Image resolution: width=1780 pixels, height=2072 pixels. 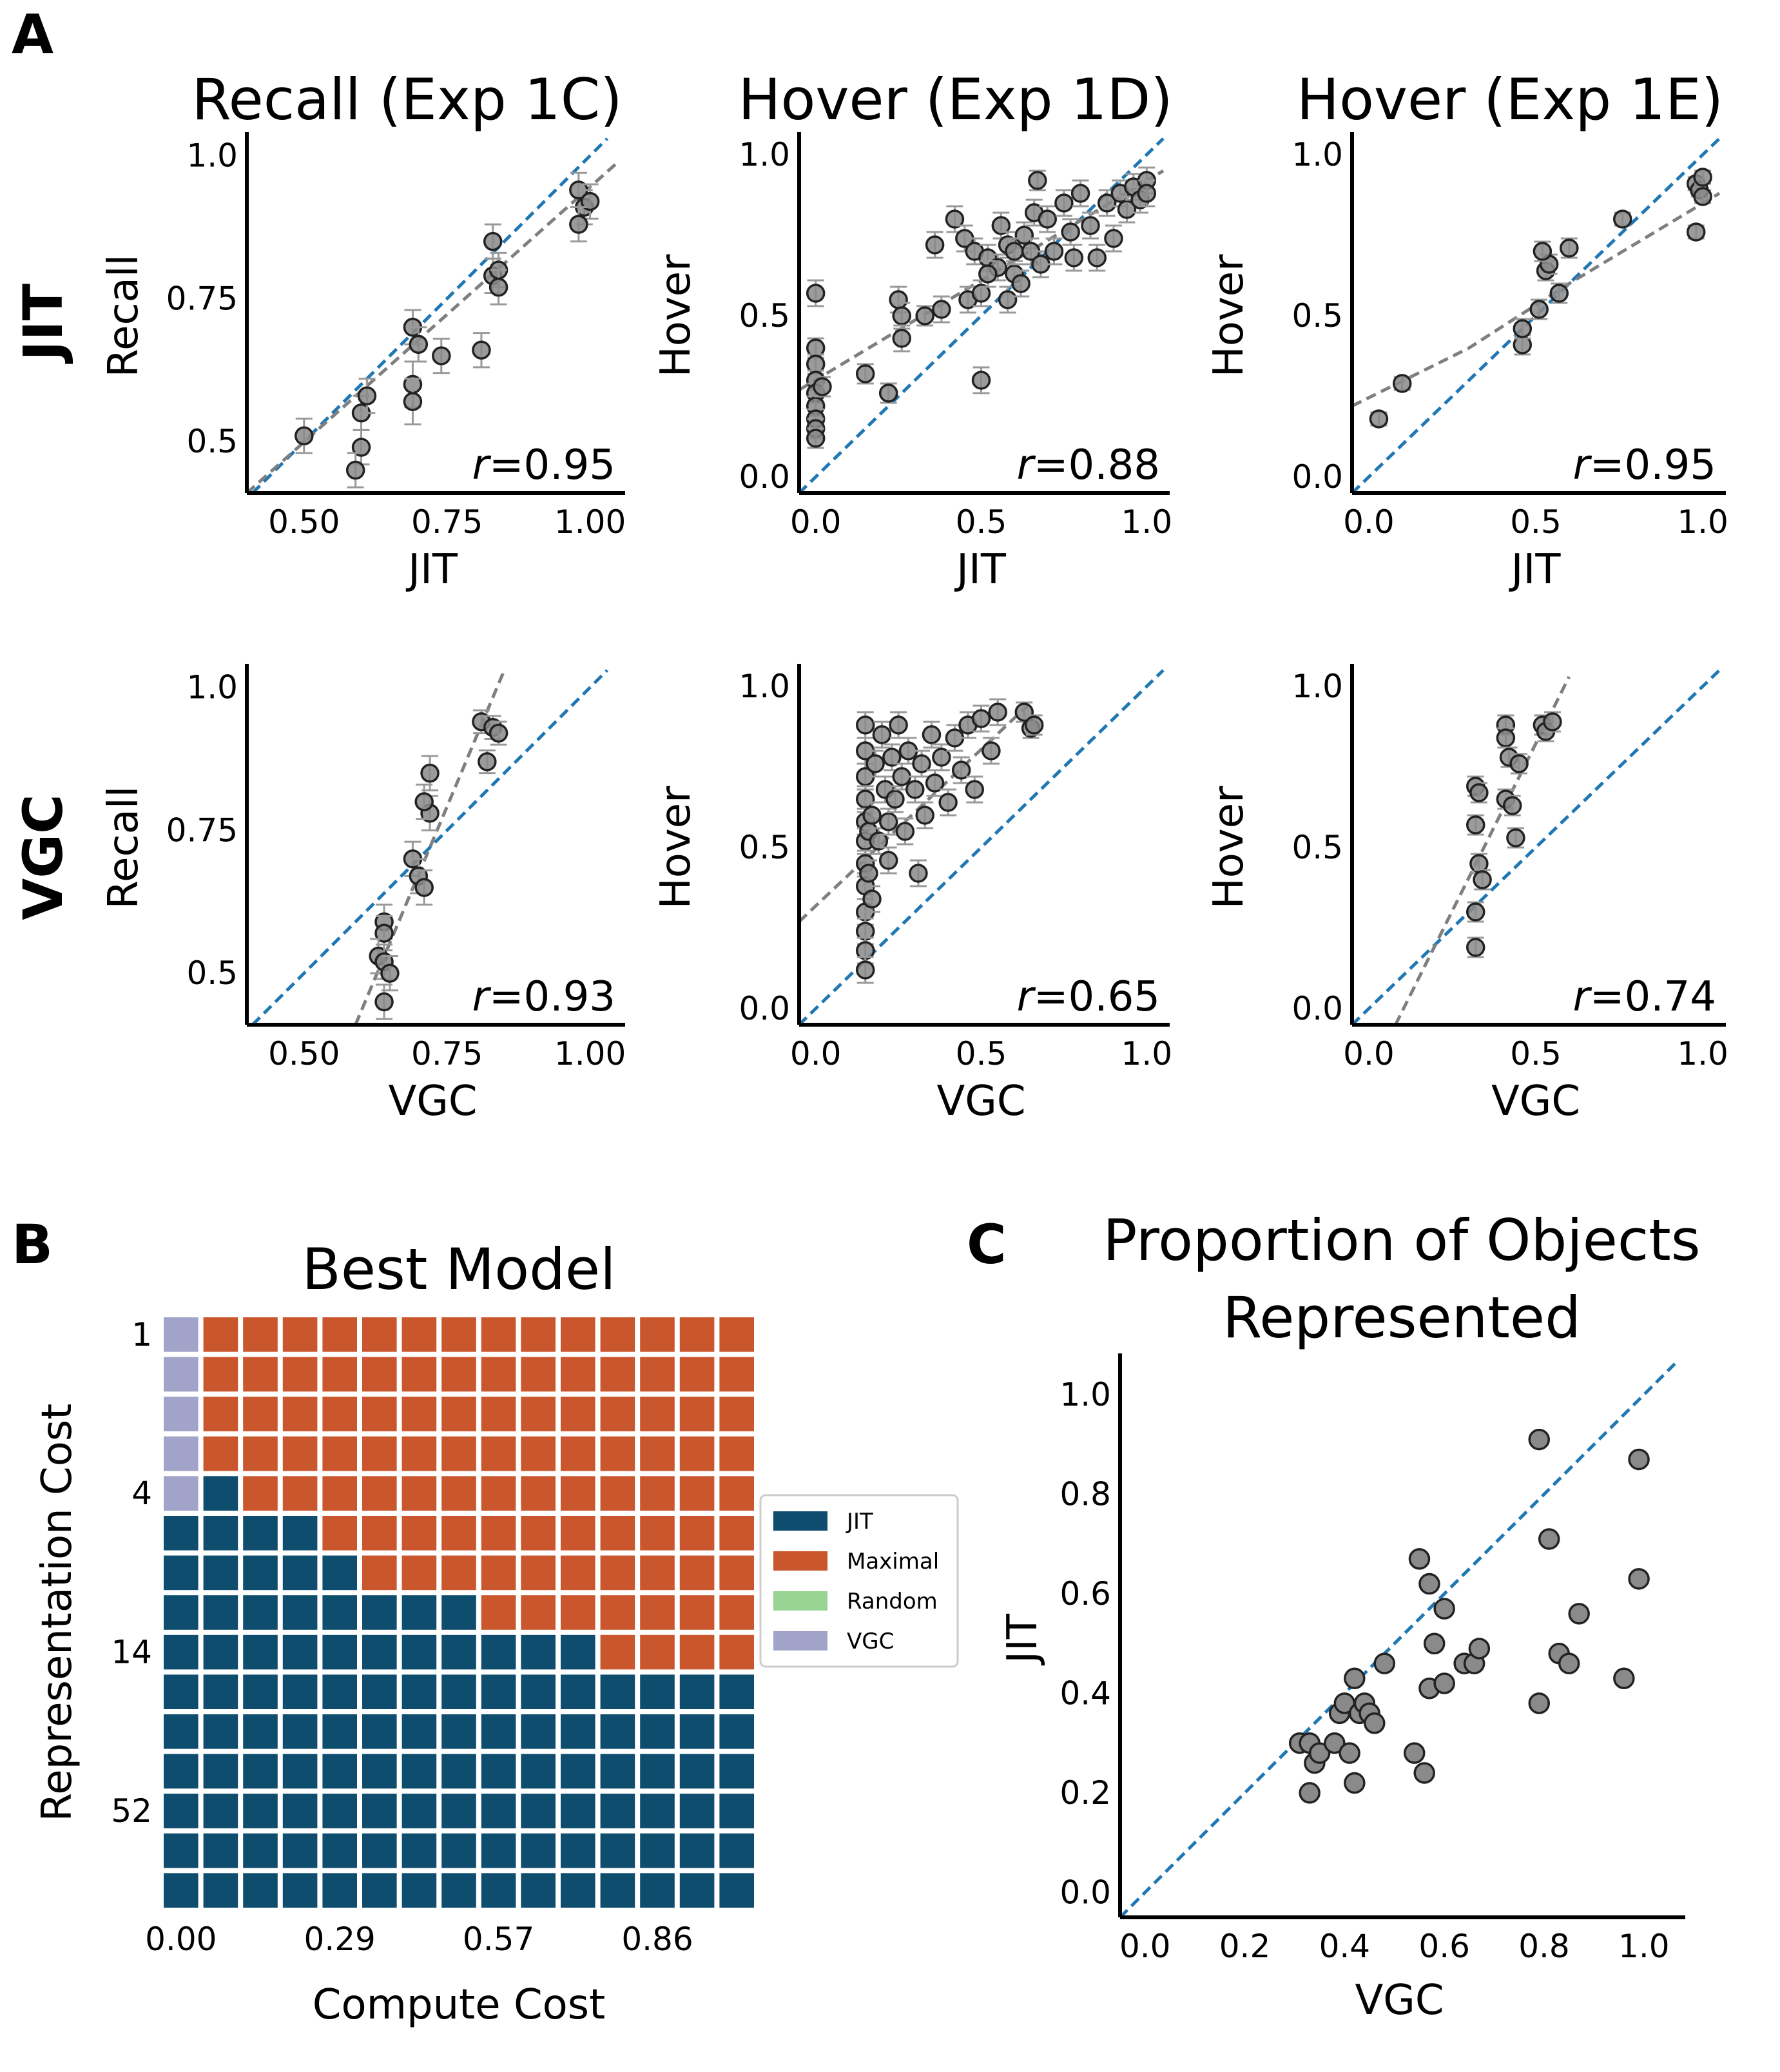 I want to click on x-tick-label: 0.6, so click(x=1444, y=1946).